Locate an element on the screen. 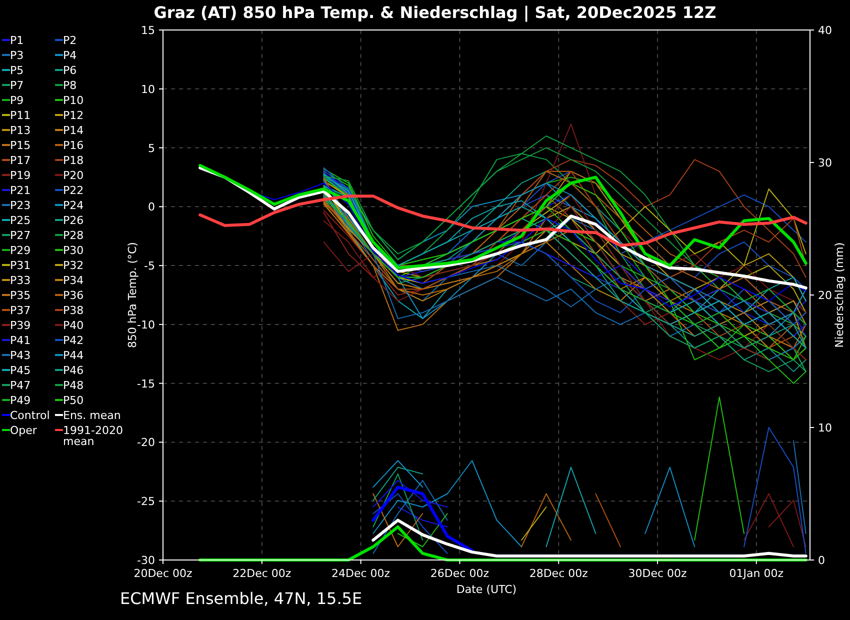  legend-label: P44 is located at coordinates (73, 355).